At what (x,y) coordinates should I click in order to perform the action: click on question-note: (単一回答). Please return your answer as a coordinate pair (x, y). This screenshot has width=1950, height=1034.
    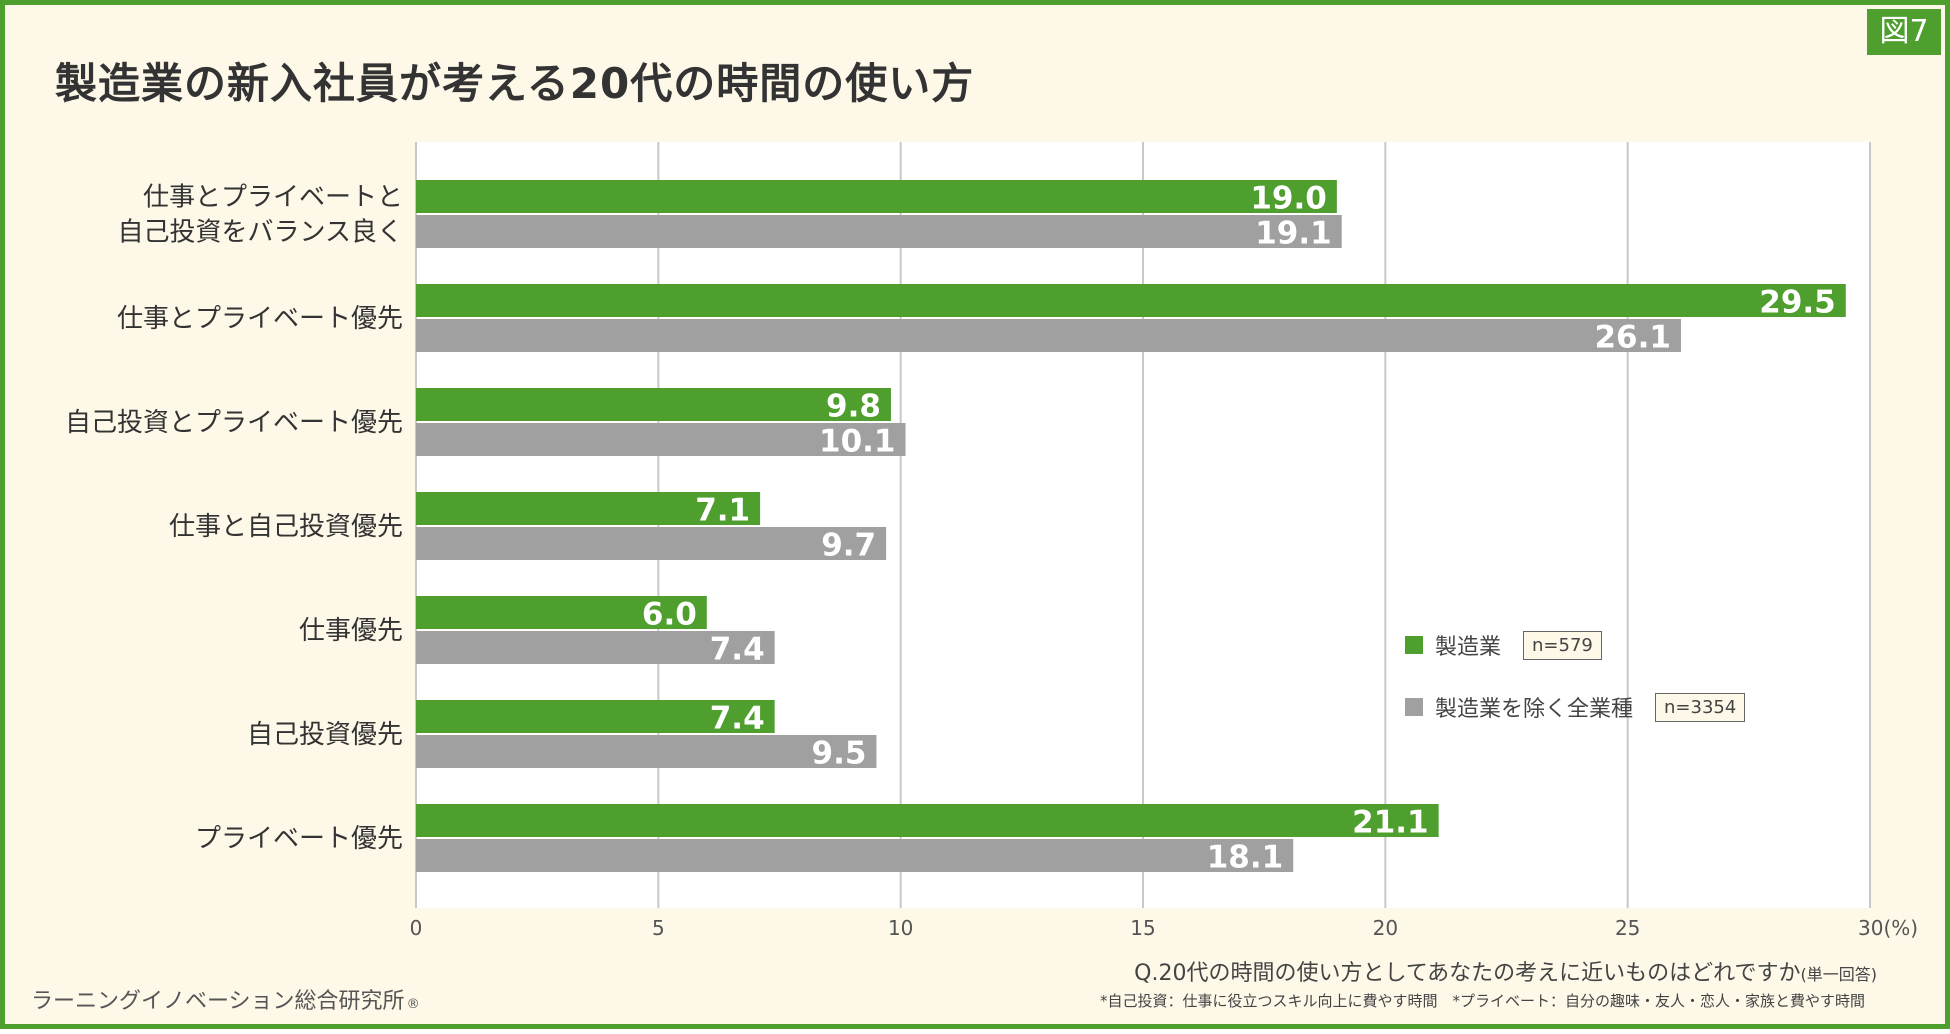
    Looking at the image, I should click on (1839, 974).